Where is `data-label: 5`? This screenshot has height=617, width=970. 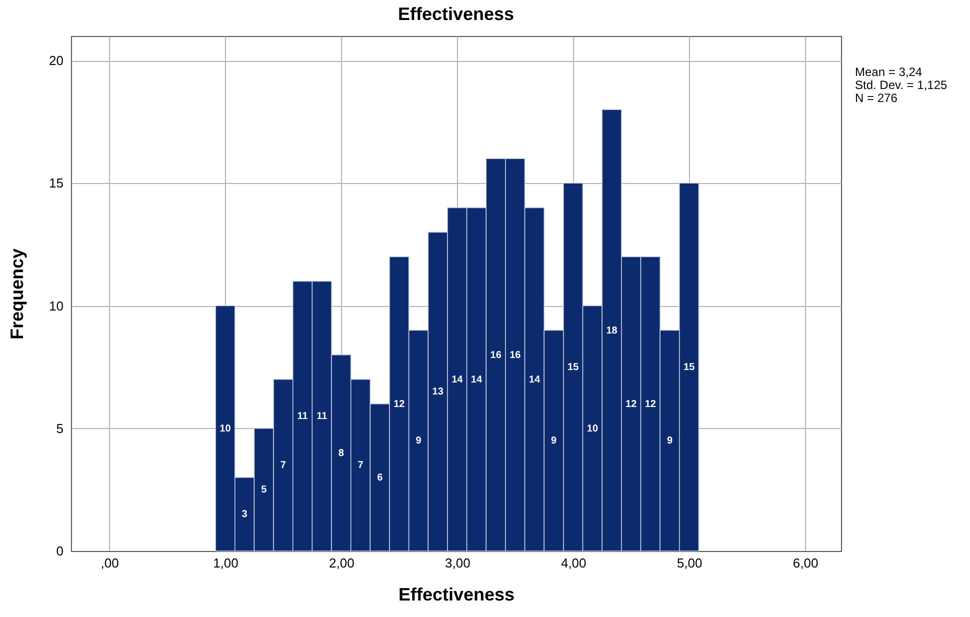 data-label: 5 is located at coordinates (264, 490).